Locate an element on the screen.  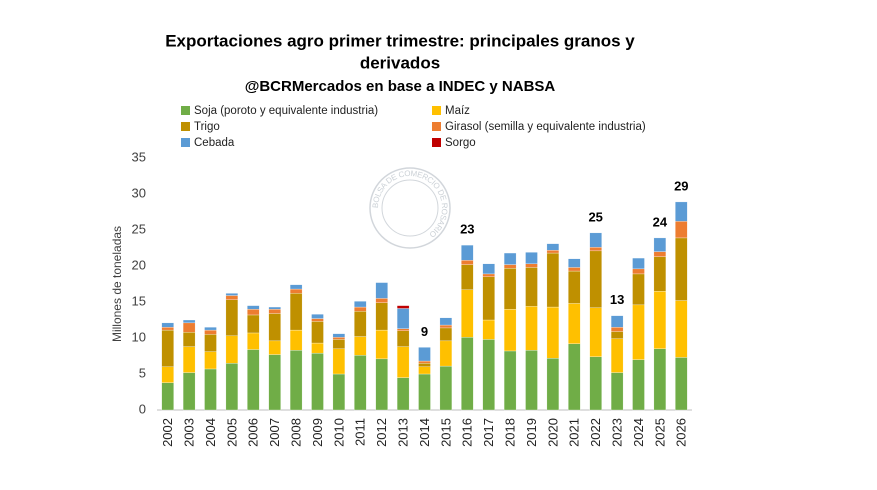
total-label: 9 is located at coordinates (424, 331).